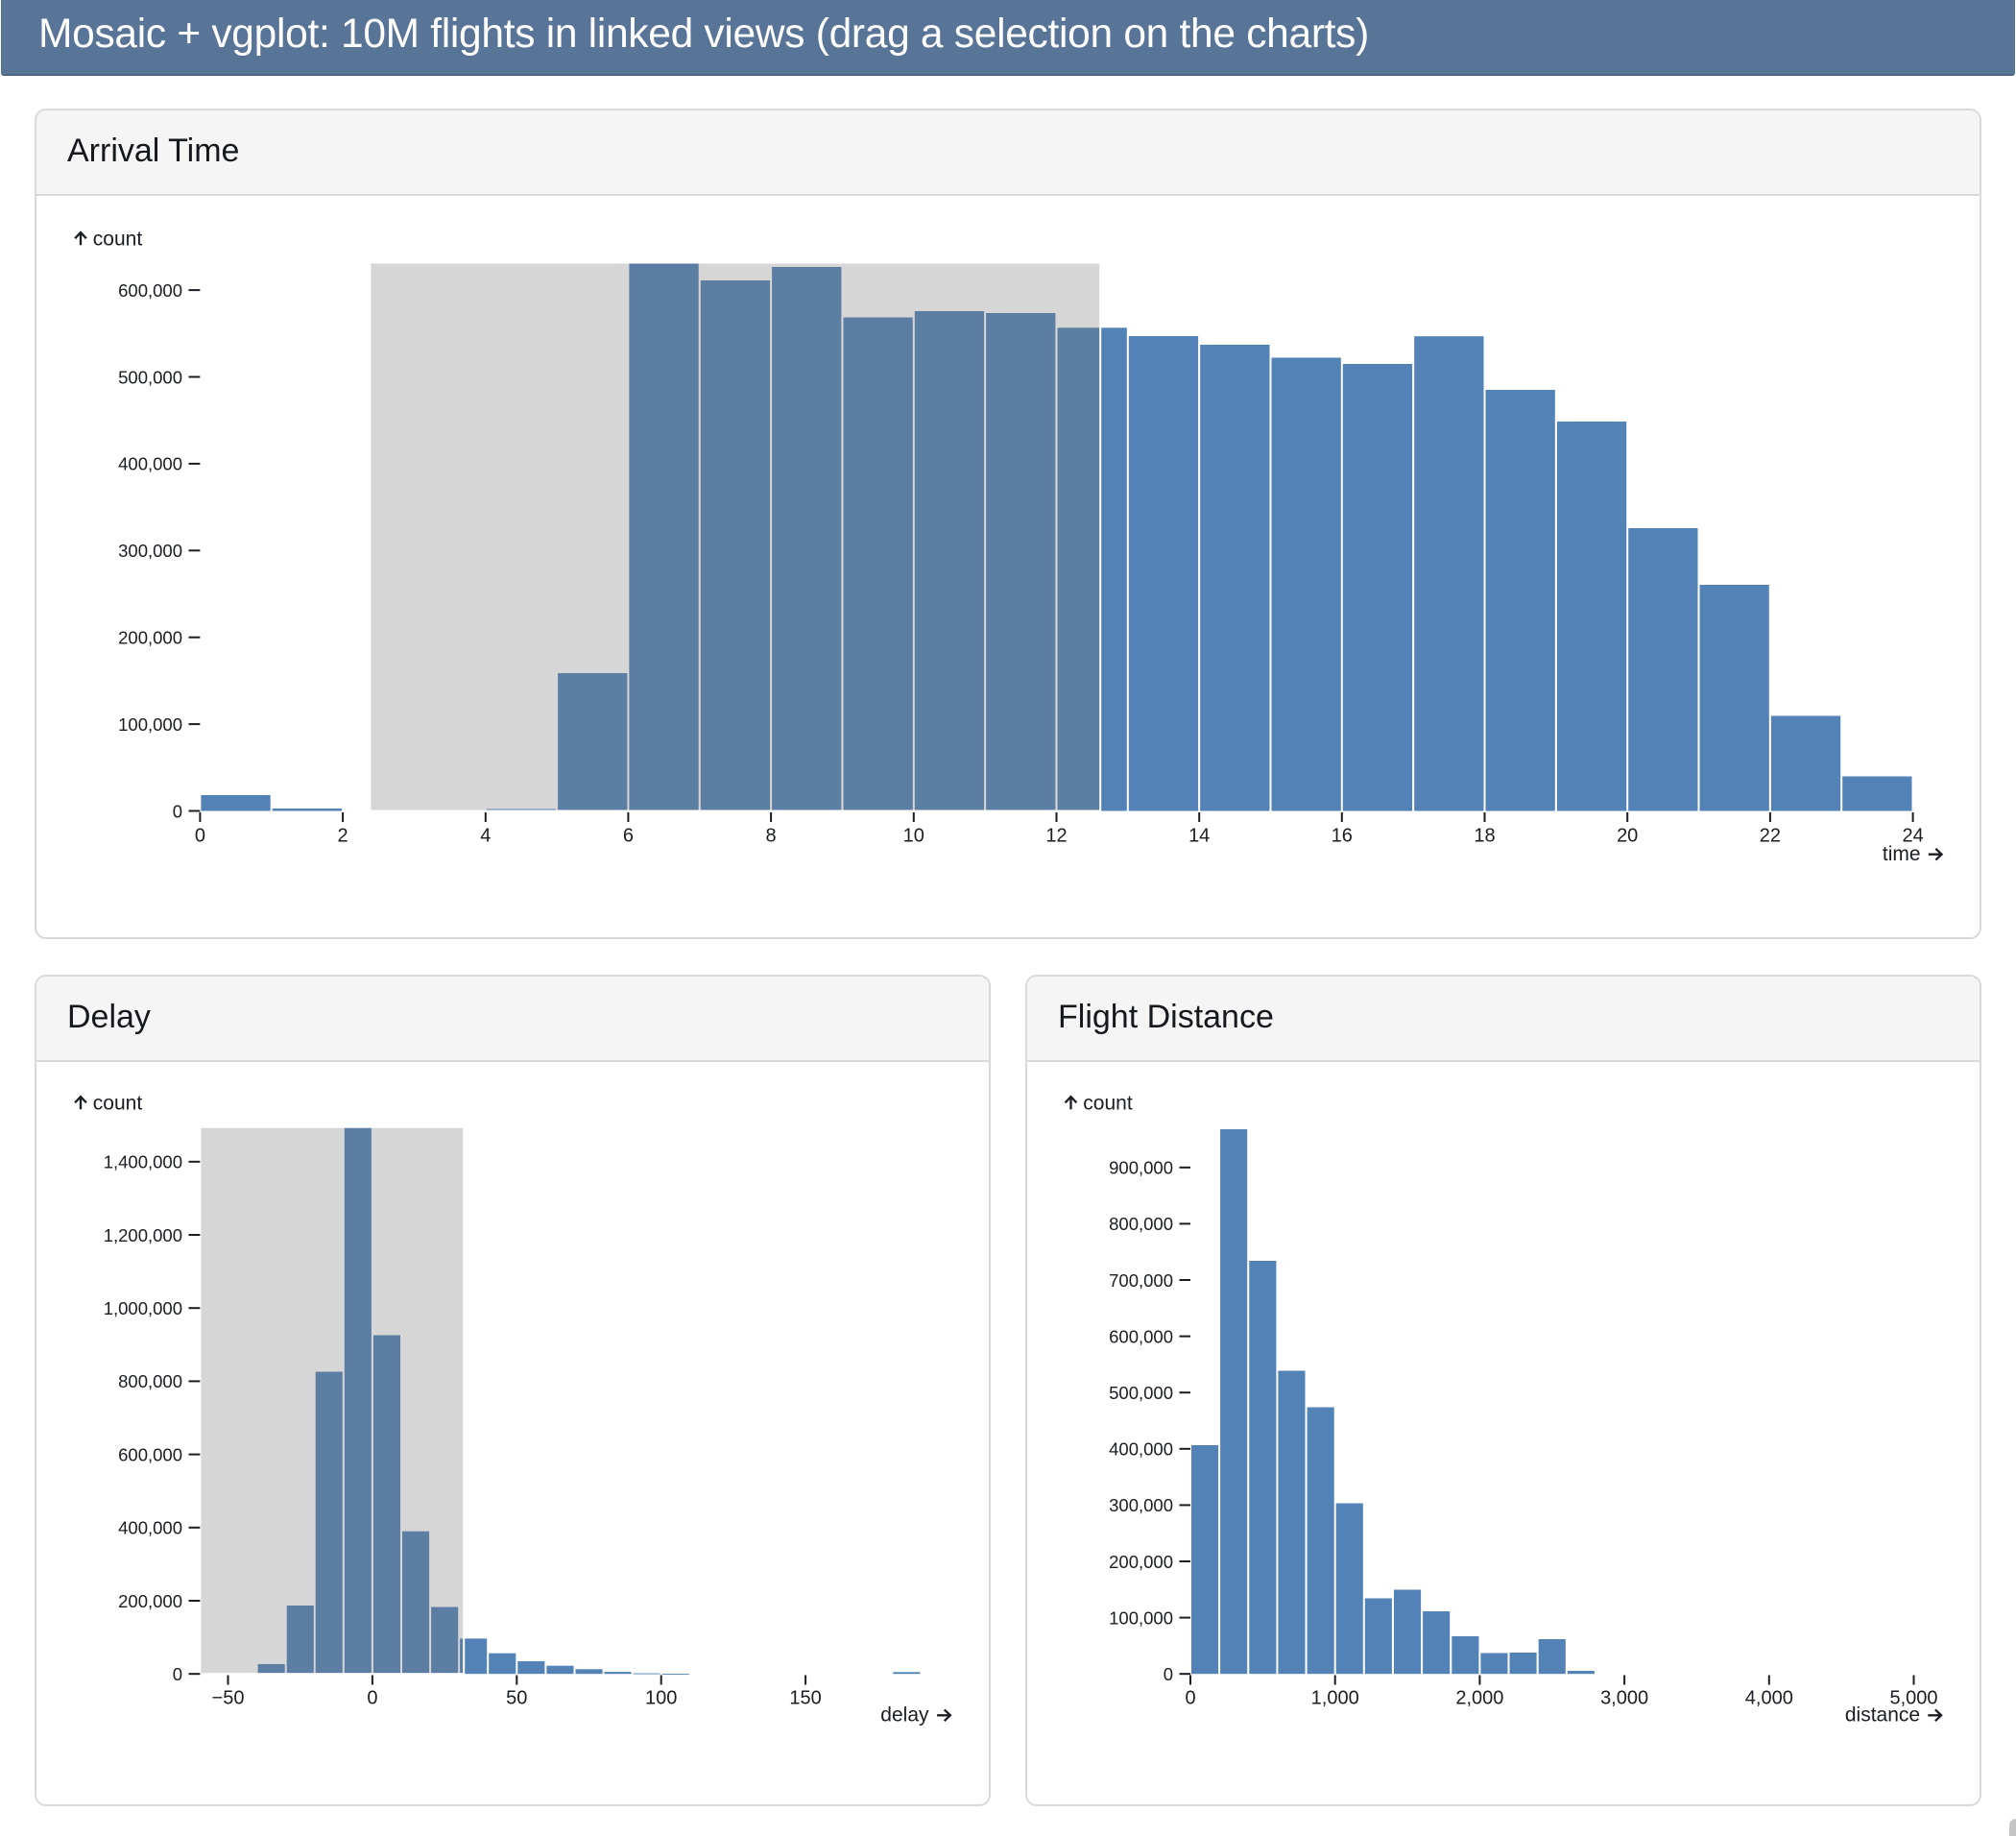 The height and width of the screenshot is (1836, 2016). Describe the element at coordinates (628, 836) in the screenshot. I see `svg-text: 6` at that location.